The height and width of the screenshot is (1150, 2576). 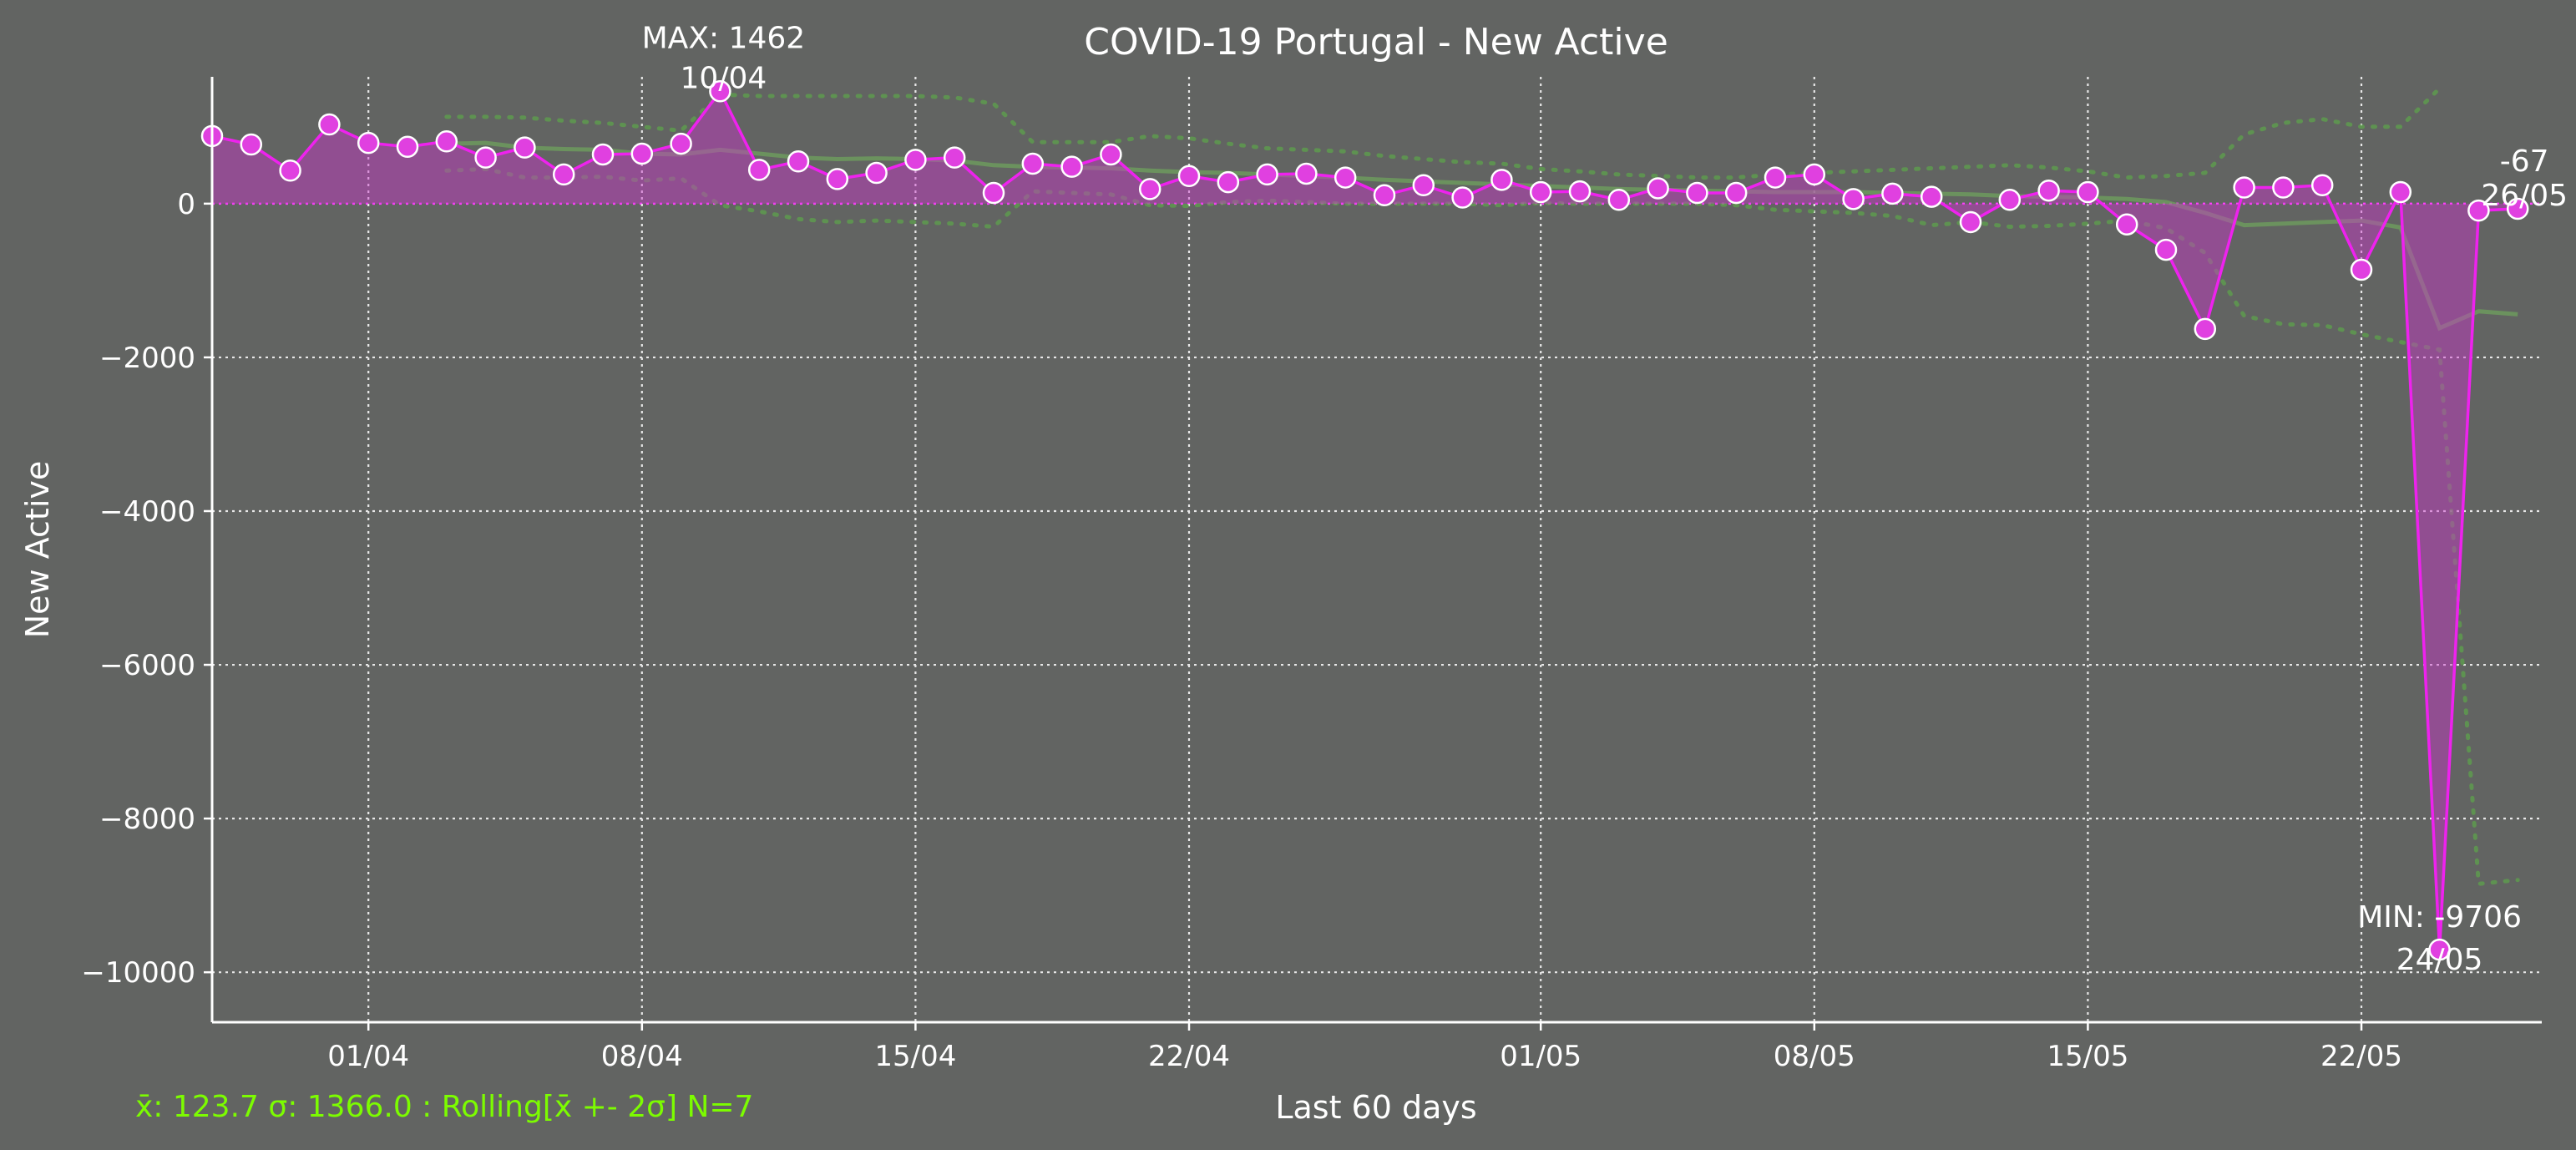 I want to click on min-annotation-date: 24/05, so click(x=2439, y=960).